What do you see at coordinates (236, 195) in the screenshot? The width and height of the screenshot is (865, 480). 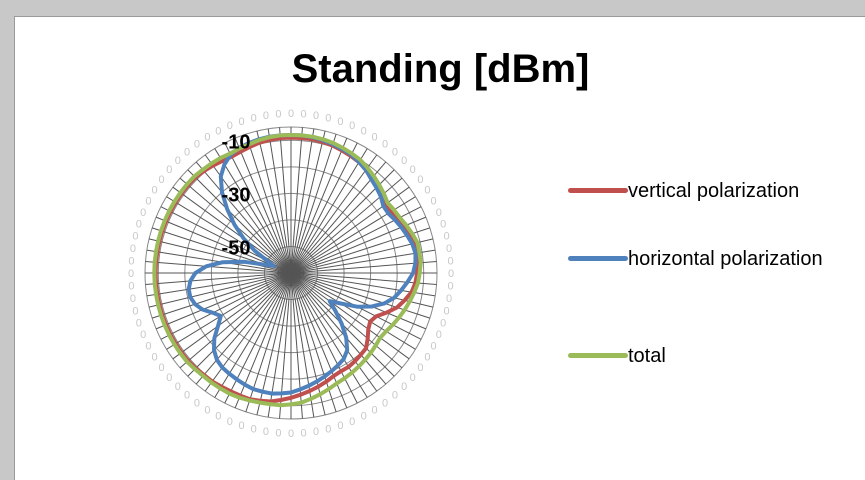 I see `radial-tick-label: -30` at bounding box center [236, 195].